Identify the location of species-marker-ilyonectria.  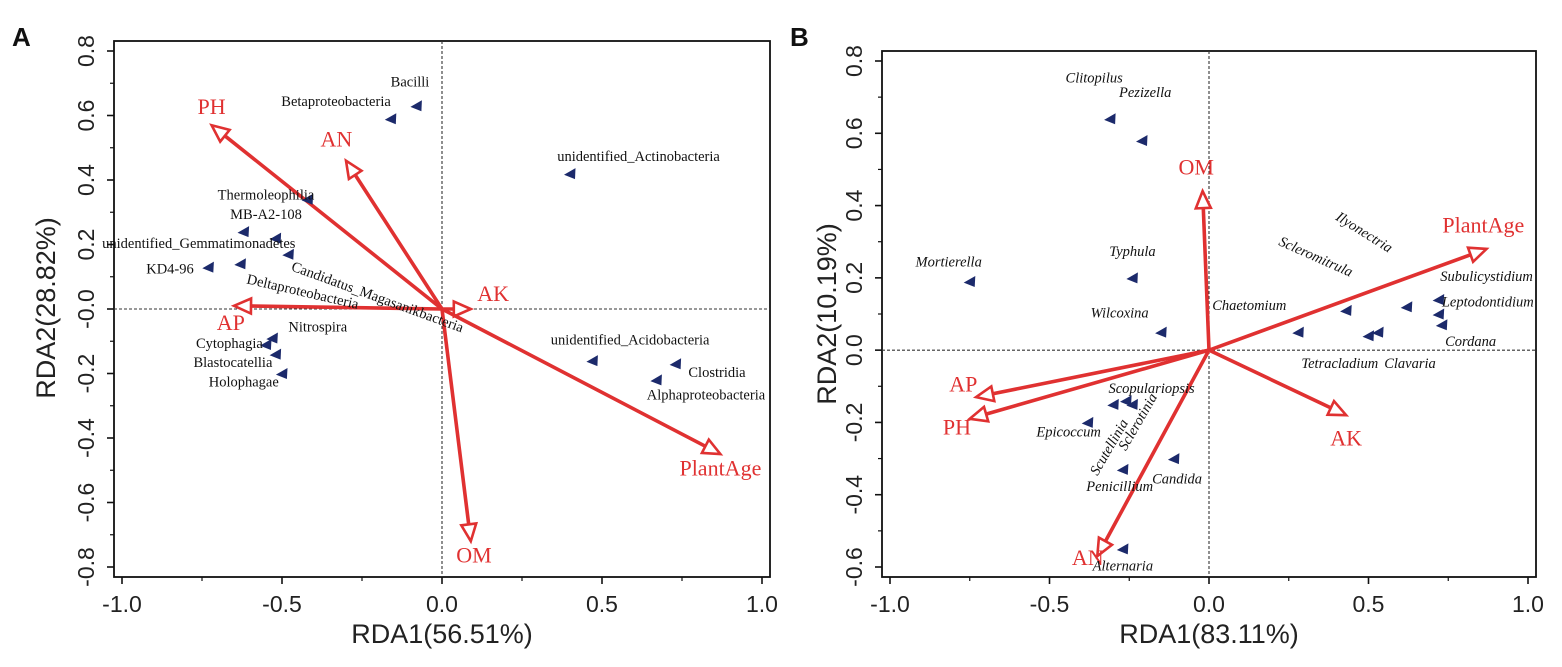
(1406, 307).